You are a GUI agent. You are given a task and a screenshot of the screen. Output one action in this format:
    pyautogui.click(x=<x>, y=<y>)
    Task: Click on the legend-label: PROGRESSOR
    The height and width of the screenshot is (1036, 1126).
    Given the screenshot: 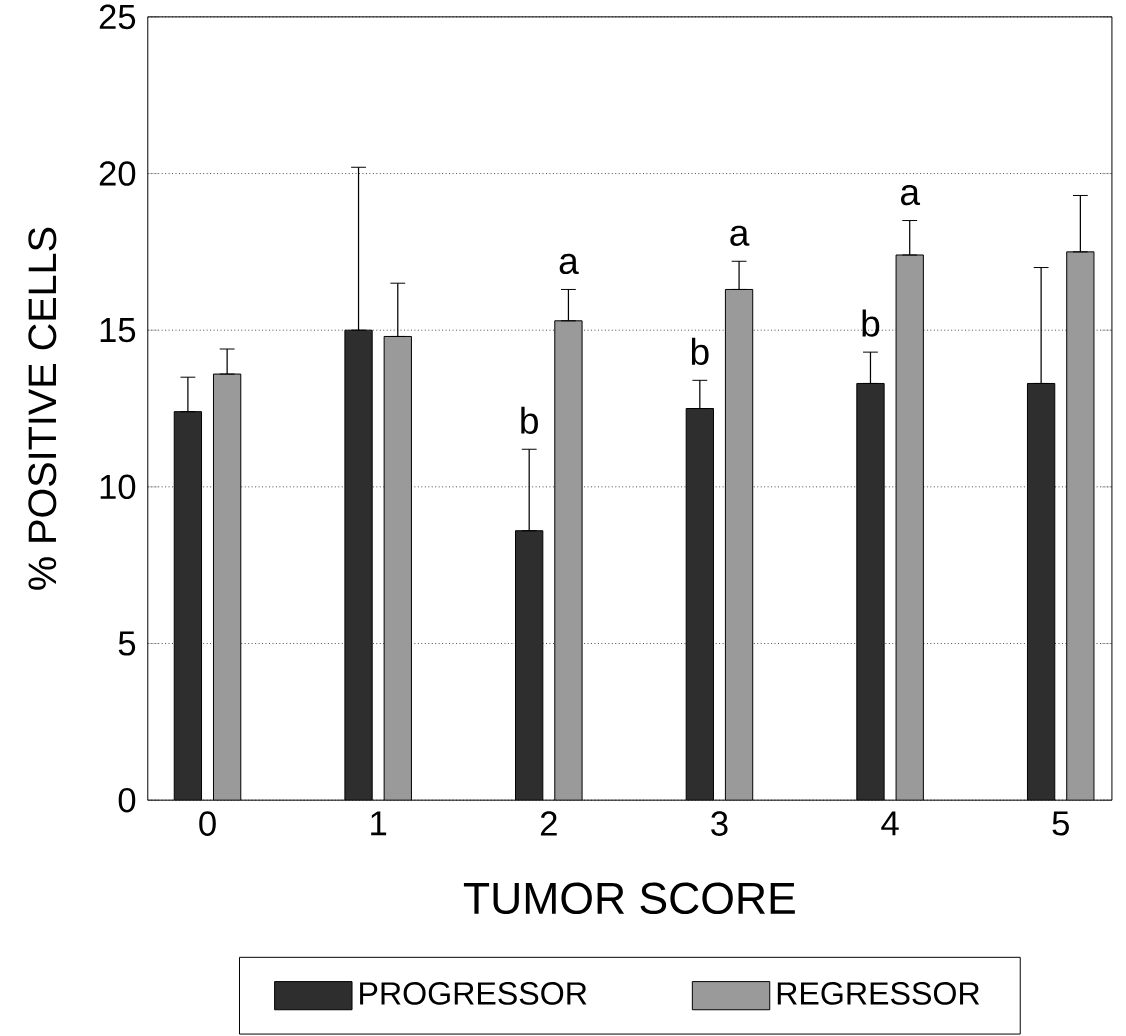 What is the action you would take?
    pyautogui.click(x=473, y=993)
    